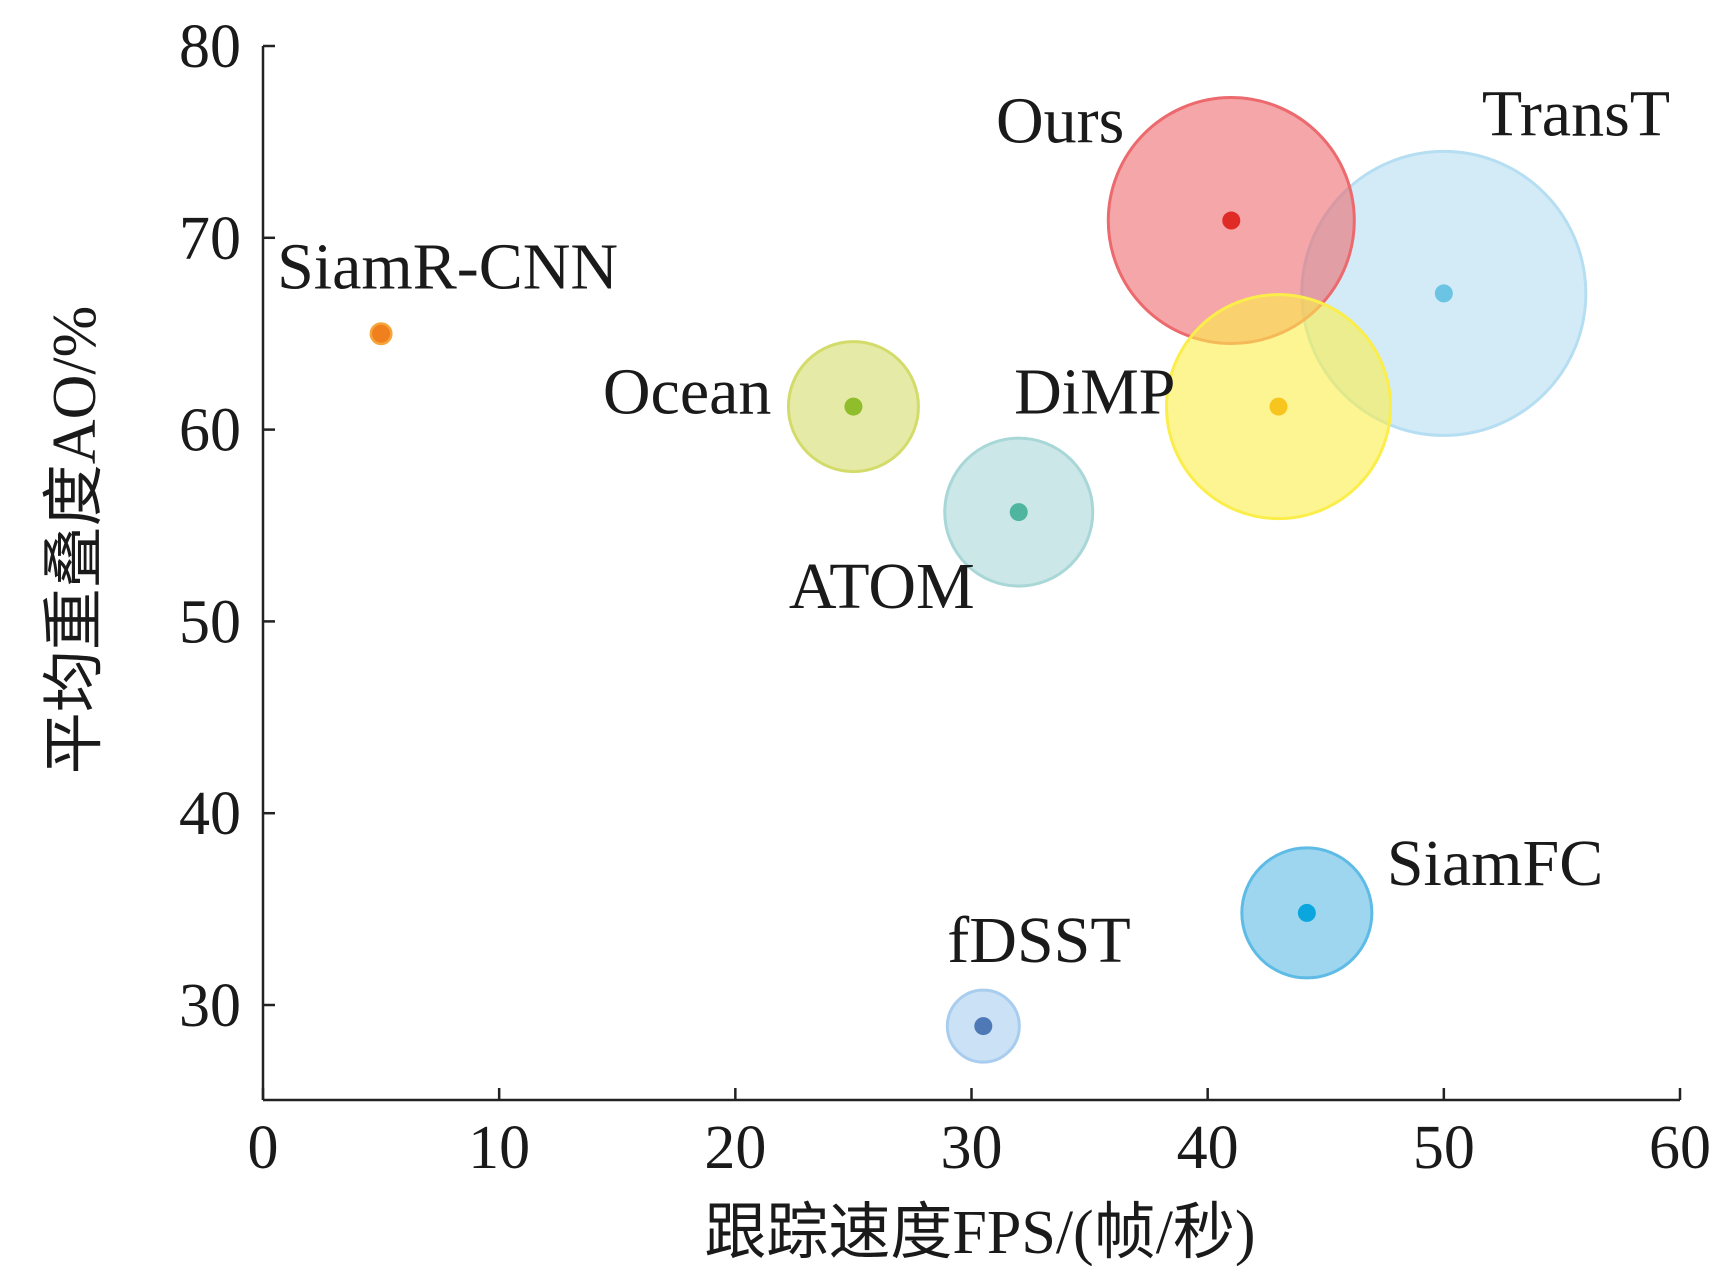  I want to click on x-tick-label: 20, so click(735, 1148).